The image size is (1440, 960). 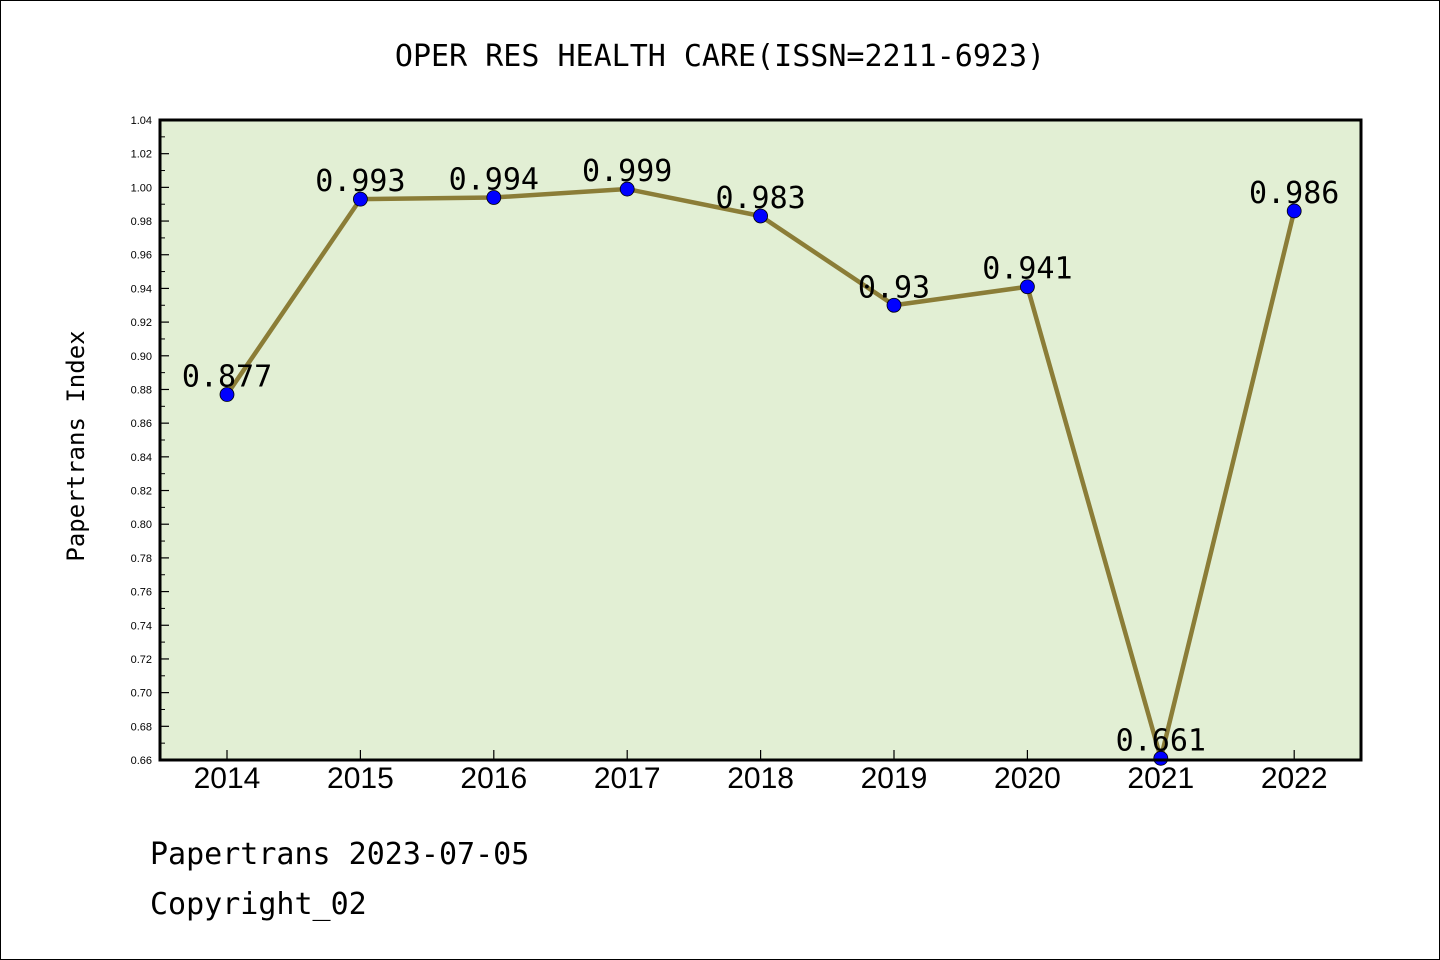 What do you see at coordinates (141, 424) in the screenshot?
I see `y-tick-label: 0.86` at bounding box center [141, 424].